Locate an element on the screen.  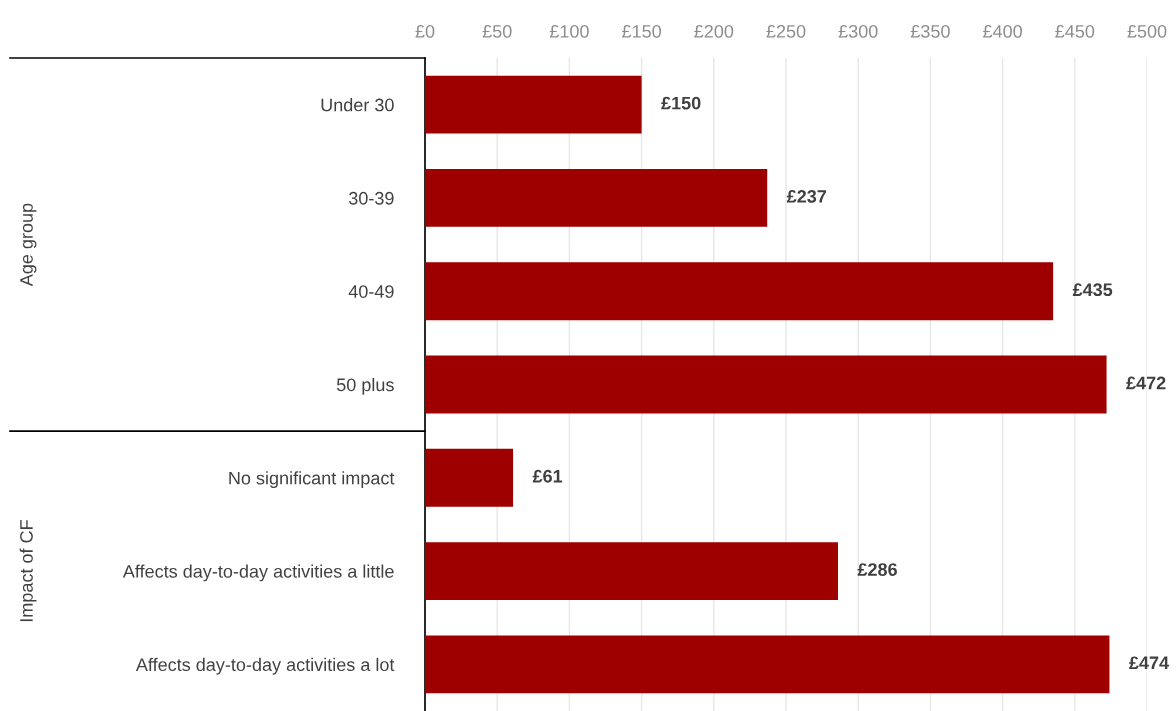
x-tick-label: £100 is located at coordinates (569, 31).